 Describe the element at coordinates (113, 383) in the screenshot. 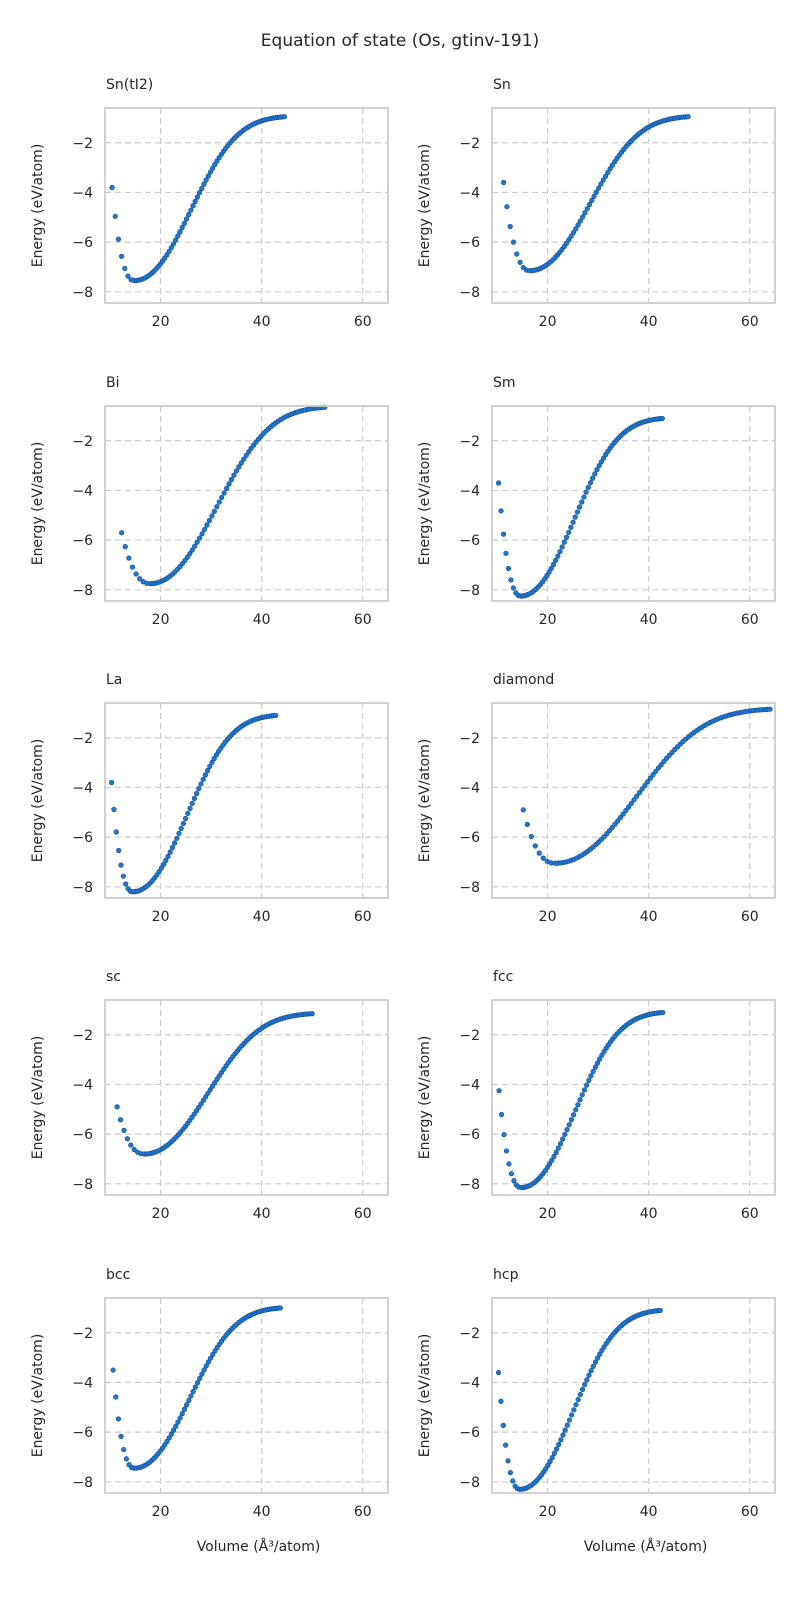

I see `panel-title: Bi` at that location.